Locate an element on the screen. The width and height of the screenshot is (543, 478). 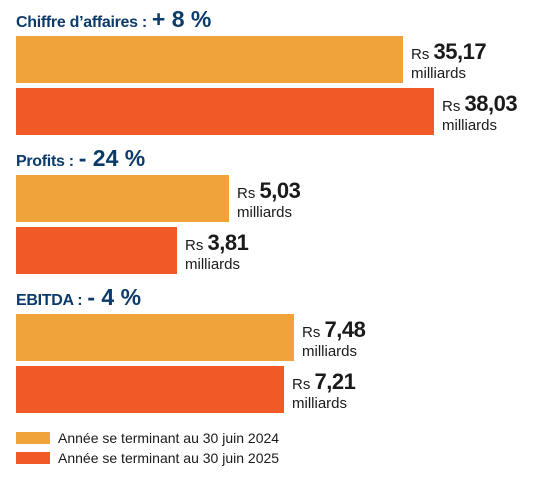
value-label: 7,21 is located at coordinates (335, 381).